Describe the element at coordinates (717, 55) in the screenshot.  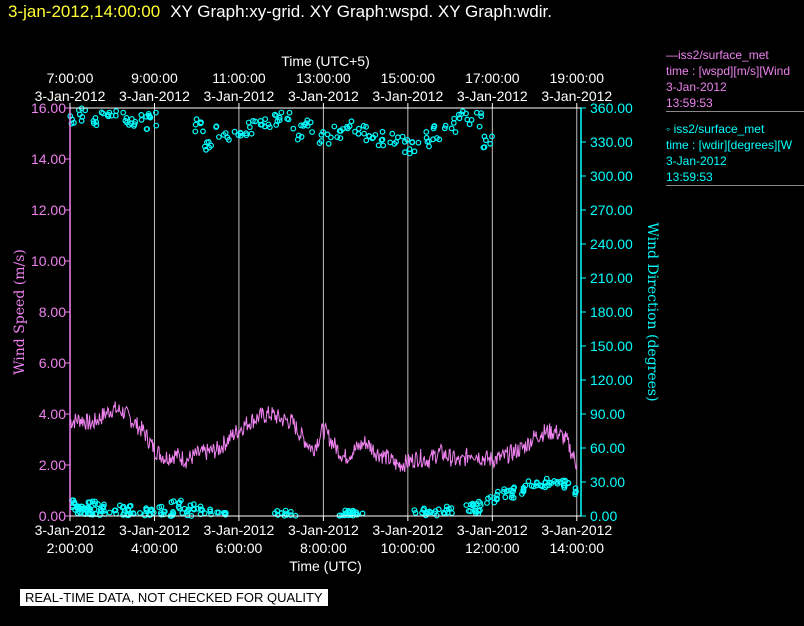
I see `legend-speed-line1: —iss2/surface_met` at that location.